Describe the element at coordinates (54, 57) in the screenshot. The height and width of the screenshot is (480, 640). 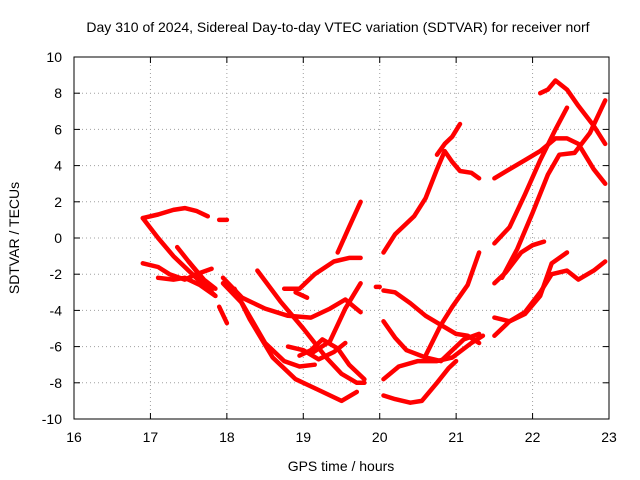
I see `y-tick-label: 10` at that location.